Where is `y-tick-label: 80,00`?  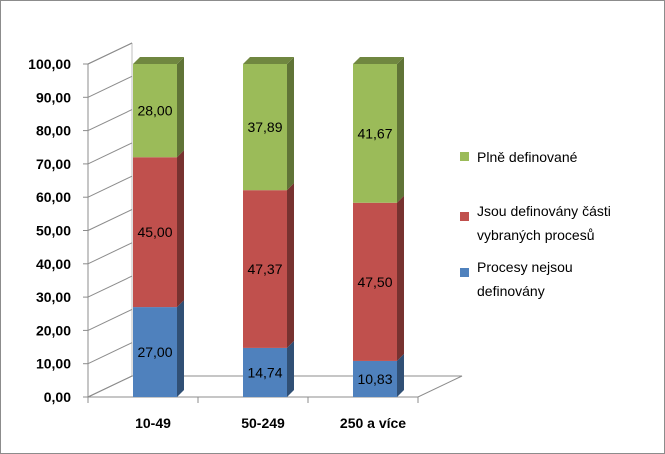 y-tick-label: 80,00 is located at coordinates (53, 131).